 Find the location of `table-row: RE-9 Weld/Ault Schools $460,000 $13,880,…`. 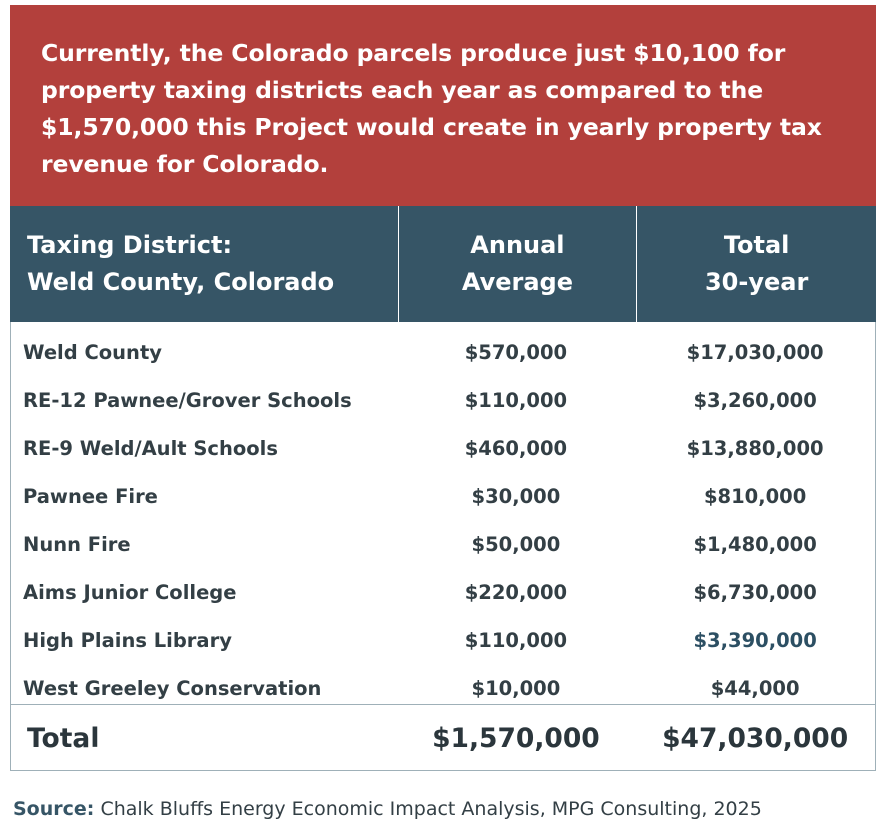

table-row: RE-9 Weld/Ault Schools $460,000 $13,880,… is located at coordinates (443, 448).